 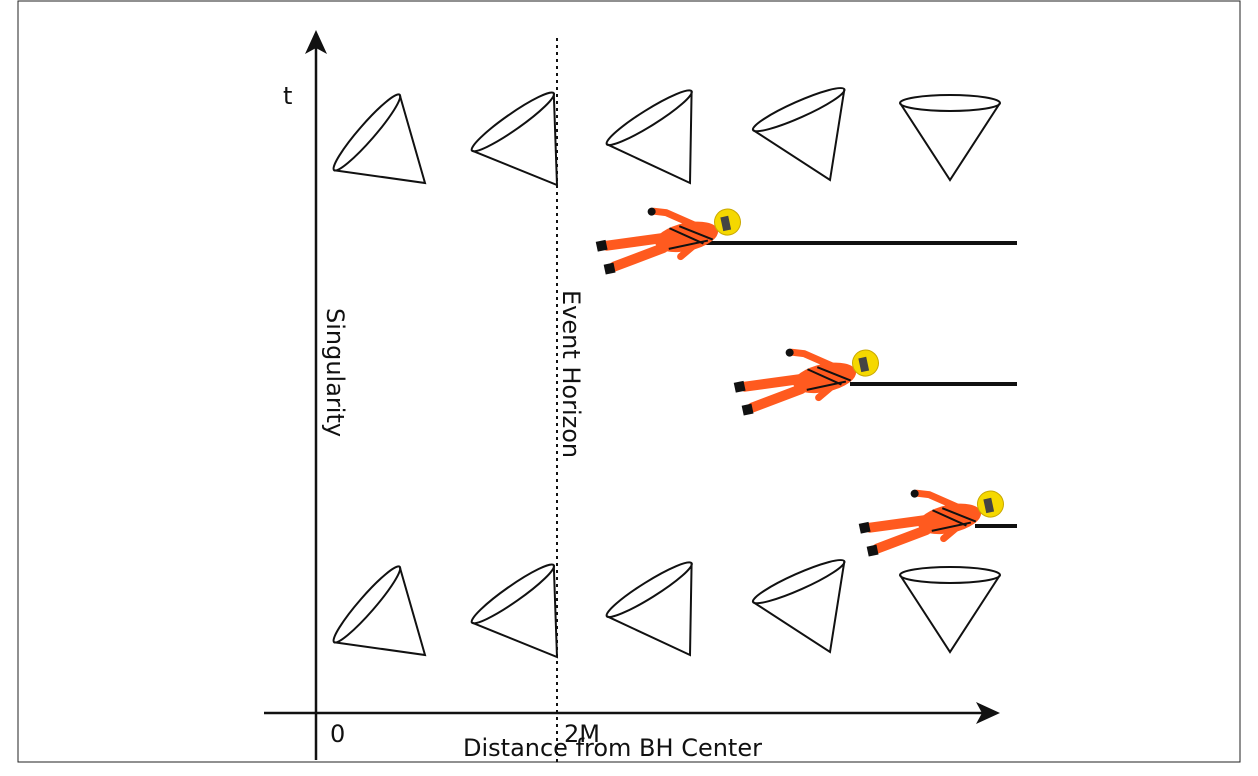 I want to click on singularity-label: Singularity, so click(x=335, y=372).